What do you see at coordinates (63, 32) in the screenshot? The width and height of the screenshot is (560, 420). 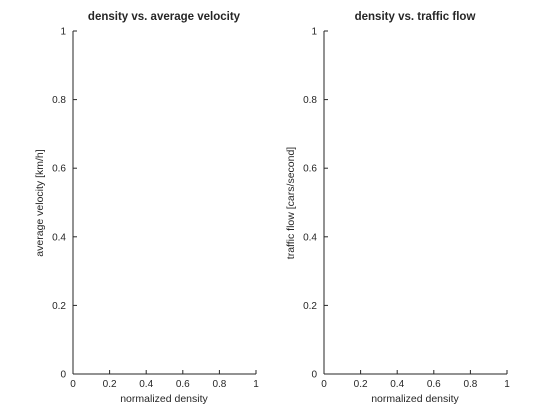 I see `chart-left-y-tick-label: 1` at bounding box center [63, 32].